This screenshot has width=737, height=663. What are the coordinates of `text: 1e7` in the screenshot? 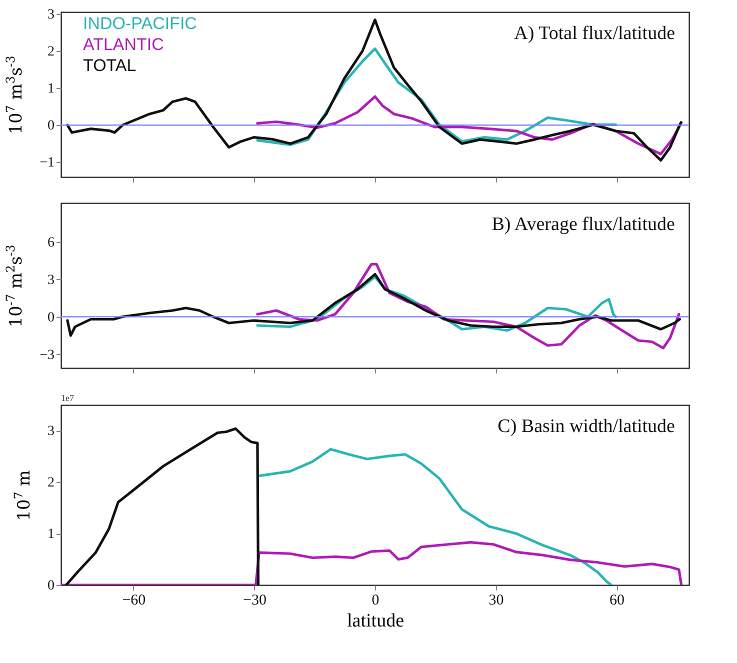 It's located at (67, 398).